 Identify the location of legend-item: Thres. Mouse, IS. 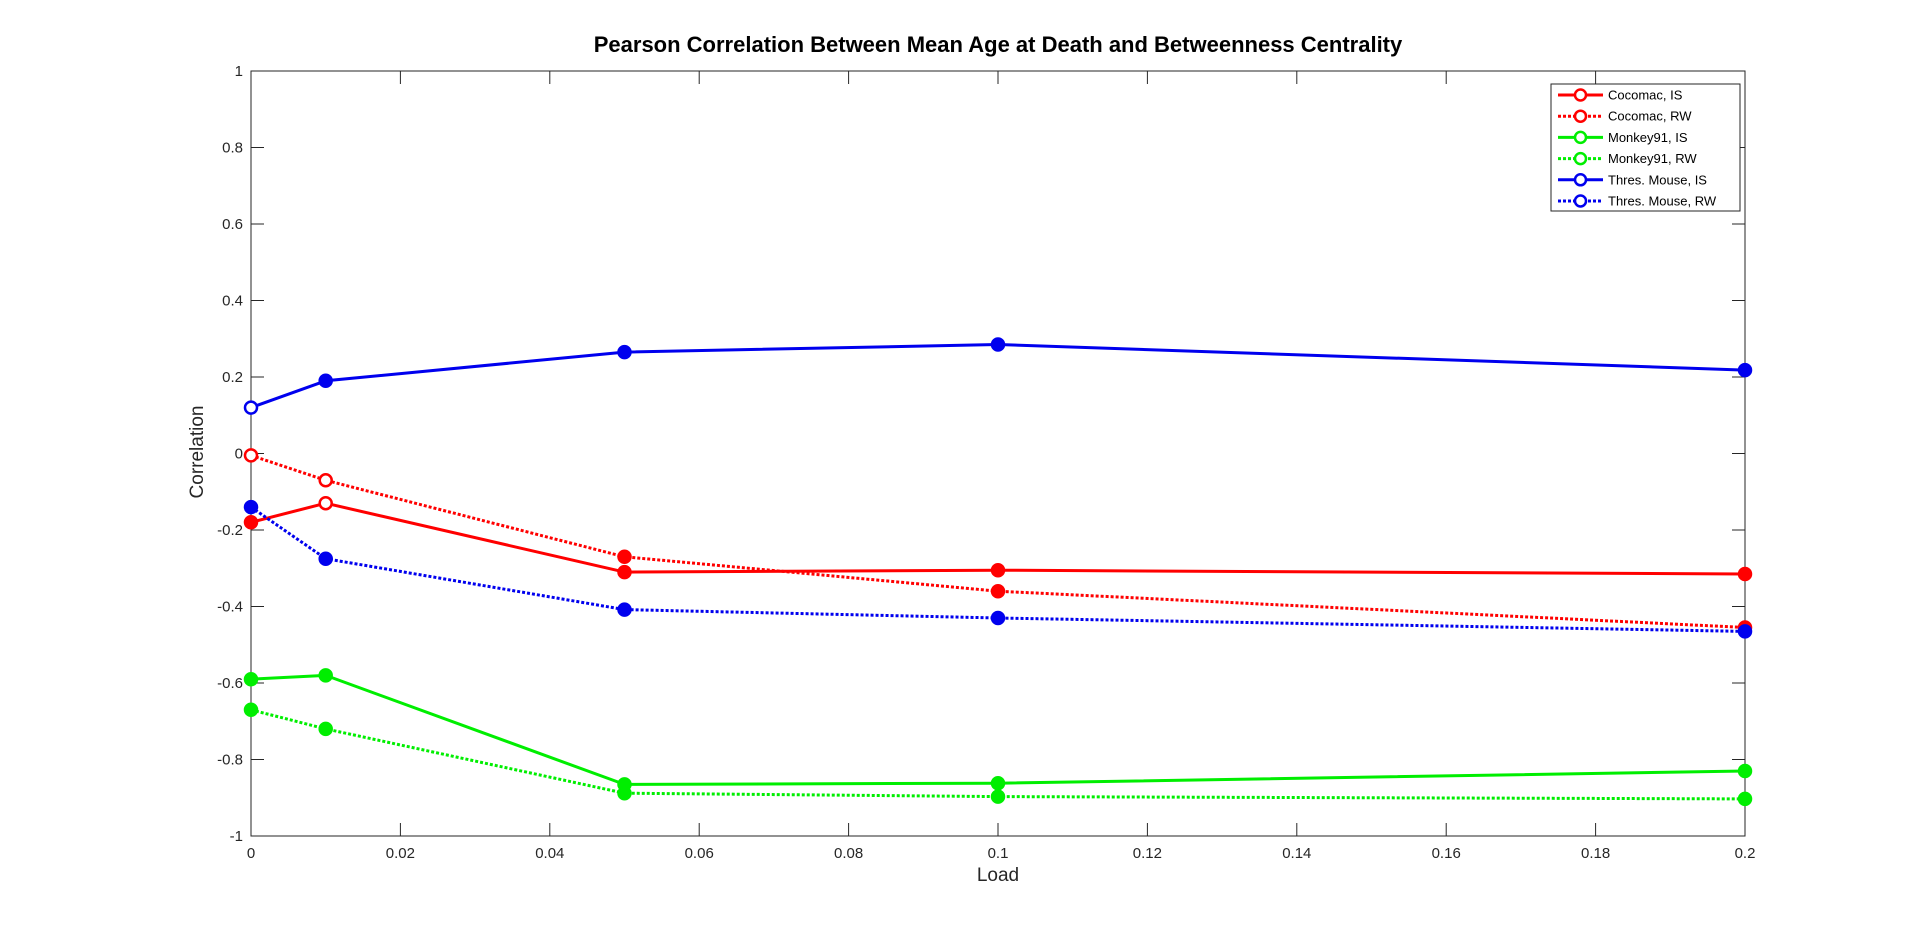
(1632, 179).